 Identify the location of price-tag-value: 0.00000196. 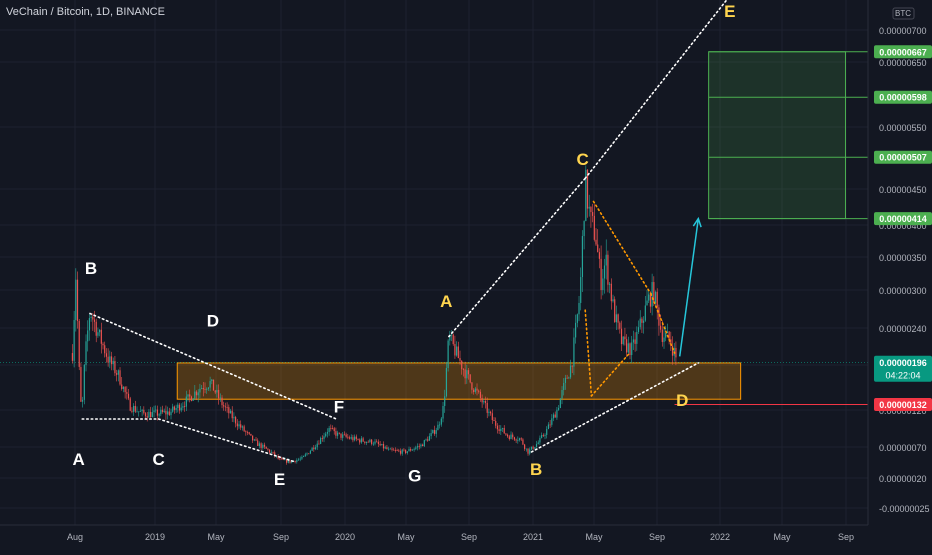
(903, 363).